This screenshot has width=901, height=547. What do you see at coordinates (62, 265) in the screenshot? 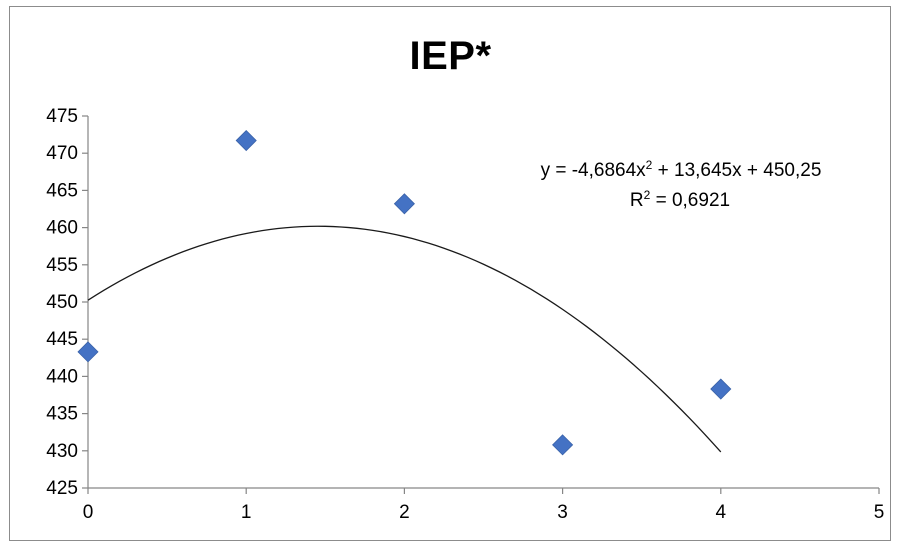
I see `y-tick-label: 455` at bounding box center [62, 265].